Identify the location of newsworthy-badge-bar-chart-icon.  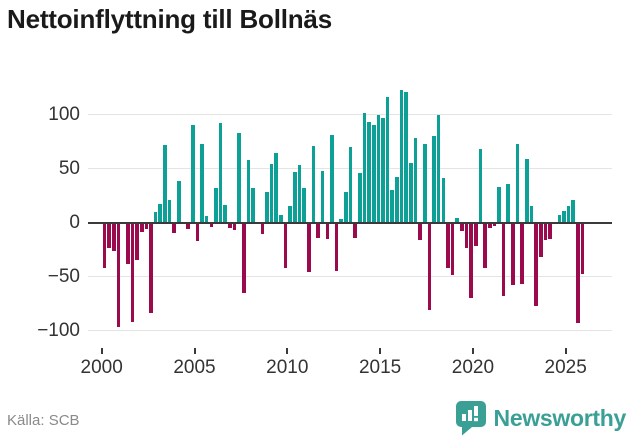
(470, 418).